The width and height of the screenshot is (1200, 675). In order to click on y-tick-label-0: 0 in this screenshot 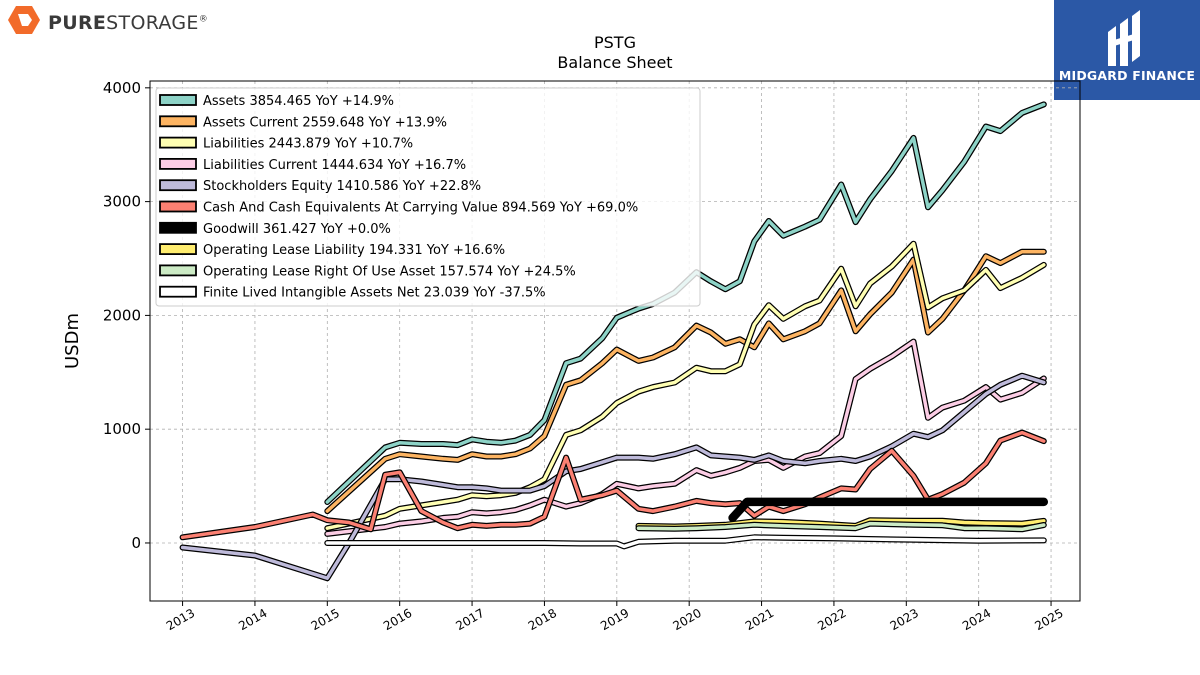, I will do `click(136, 543)`.